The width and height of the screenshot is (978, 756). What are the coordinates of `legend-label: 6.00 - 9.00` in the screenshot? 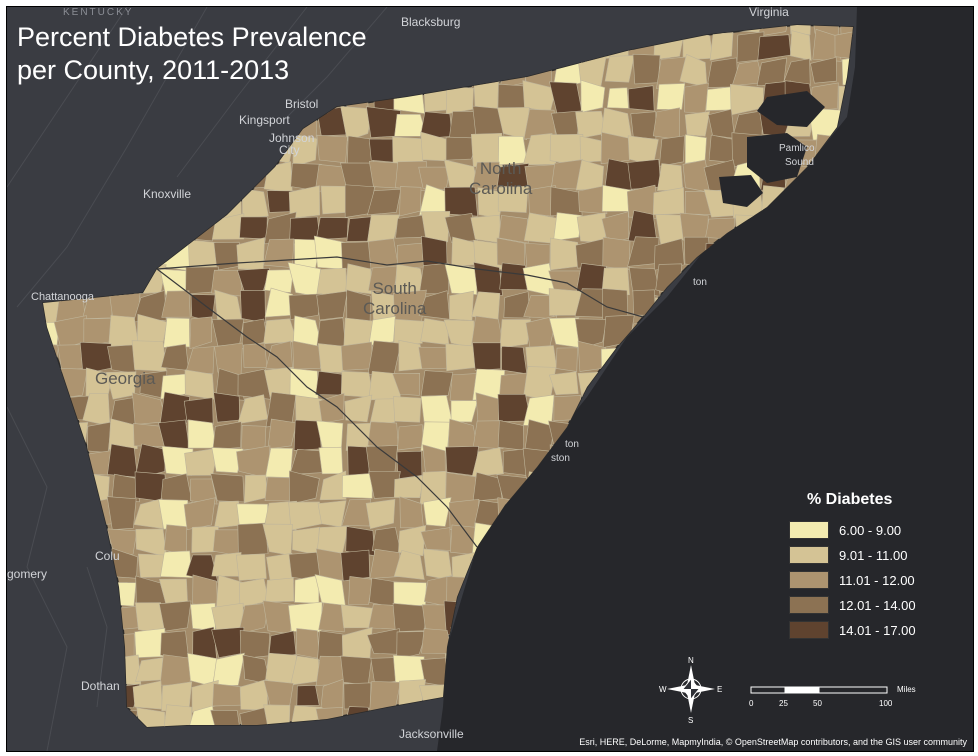 It's located at (870, 530).